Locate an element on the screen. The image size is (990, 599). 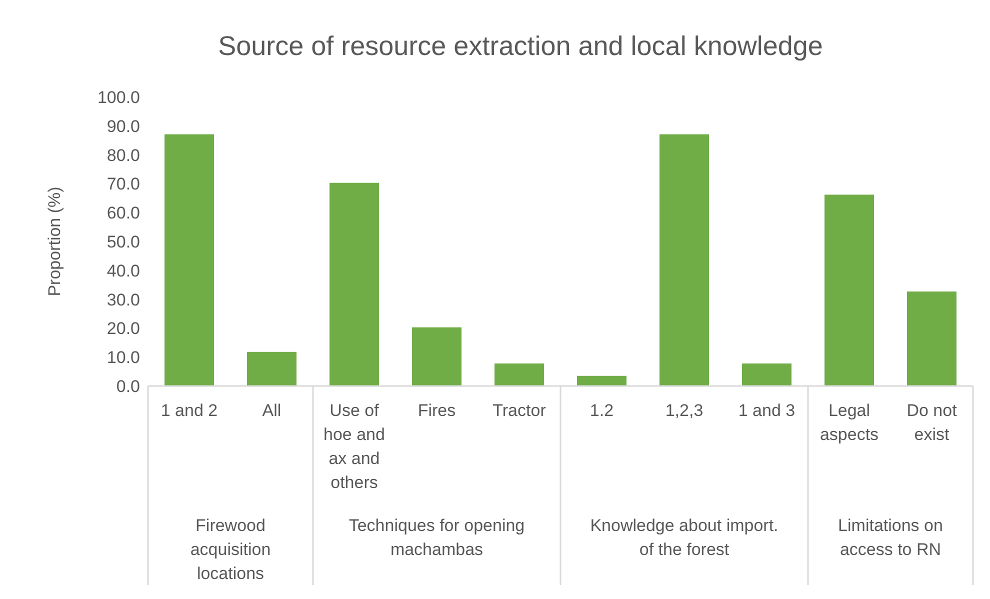
y-axis-title: Proportion (%) is located at coordinates (54, 241).